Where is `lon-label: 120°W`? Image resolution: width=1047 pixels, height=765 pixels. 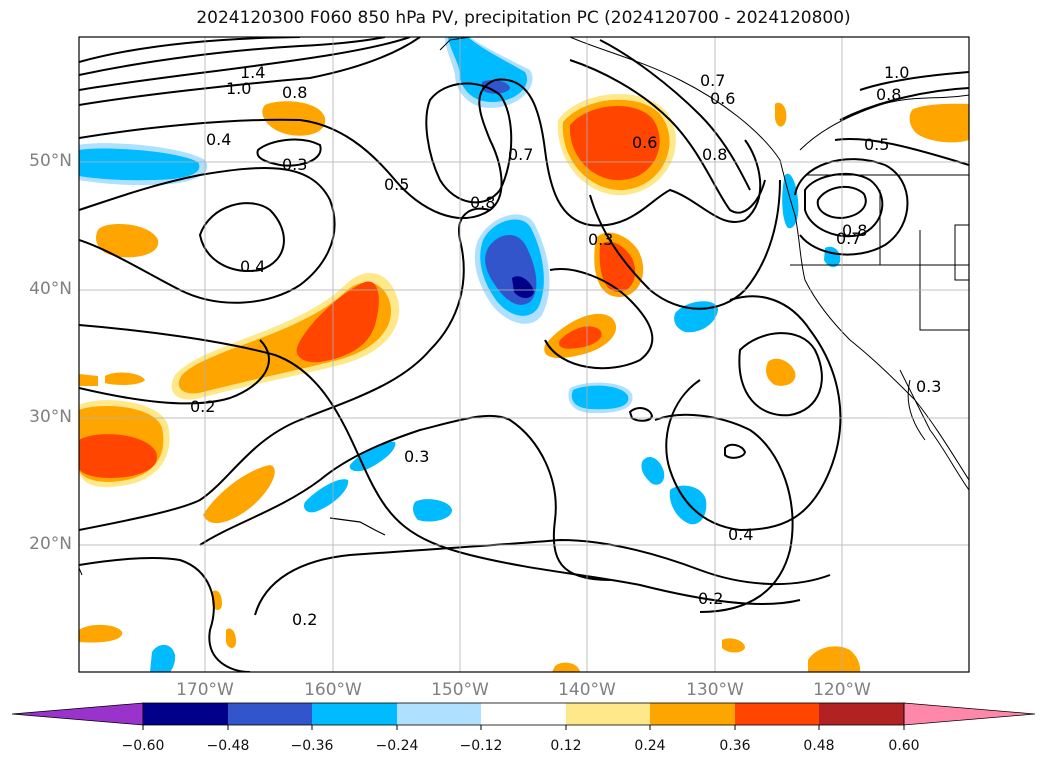
lon-label: 120°W is located at coordinates (842, 690).